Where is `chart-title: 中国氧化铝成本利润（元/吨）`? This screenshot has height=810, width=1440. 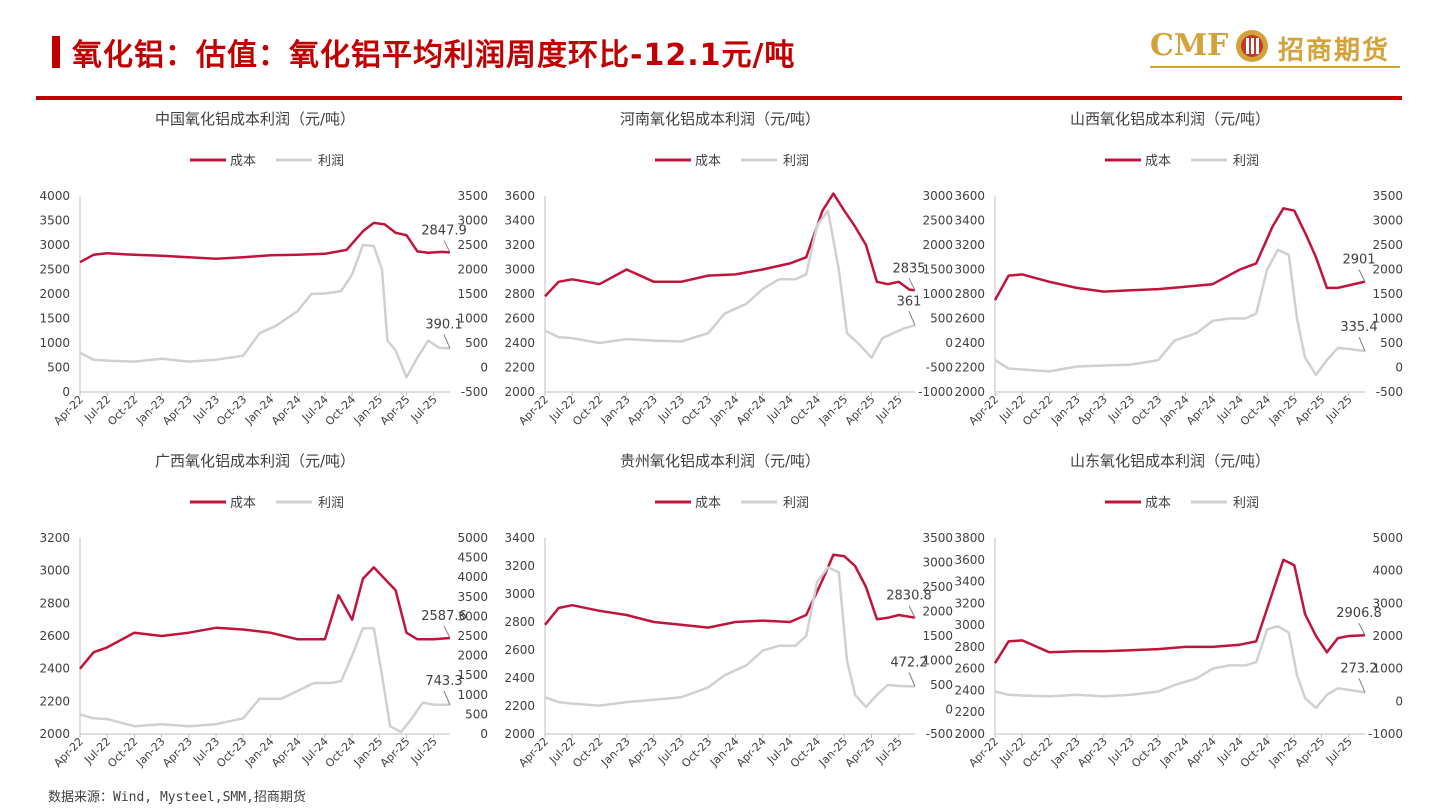
chart-title: 中国氧化铝成本利润（元/吨） is located at coordinates (255, 119).